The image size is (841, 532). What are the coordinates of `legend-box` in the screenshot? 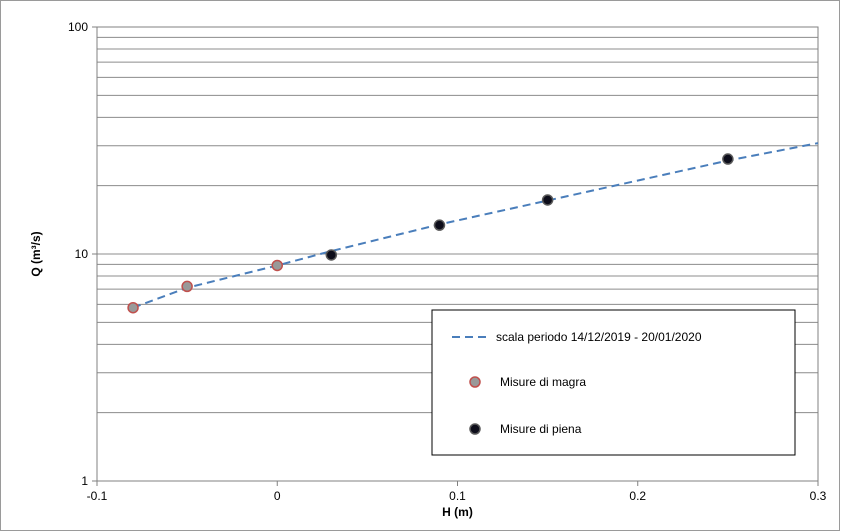 It's located at (613, 382).